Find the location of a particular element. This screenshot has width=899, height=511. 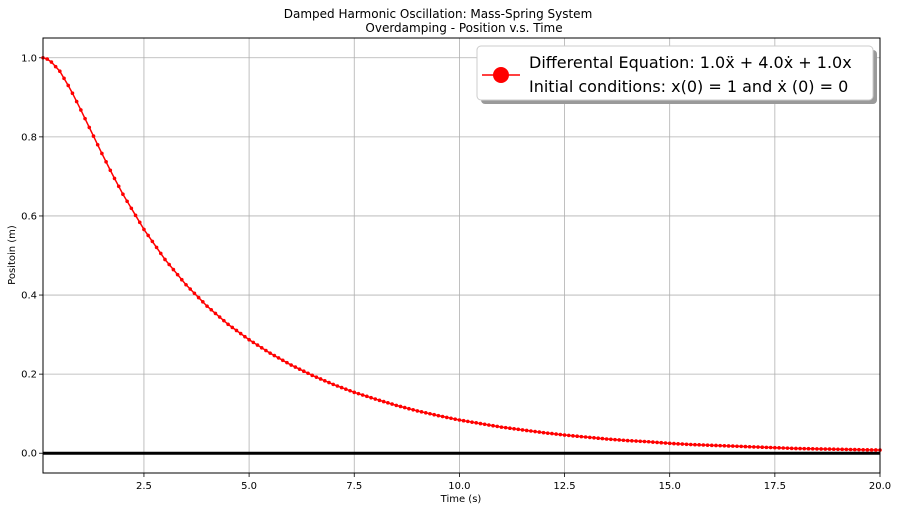

legend-entry-equation: Differental Equation: 1.0ẍ + 4.0ẋ + 1.0x is located at coordinates (690, 62).